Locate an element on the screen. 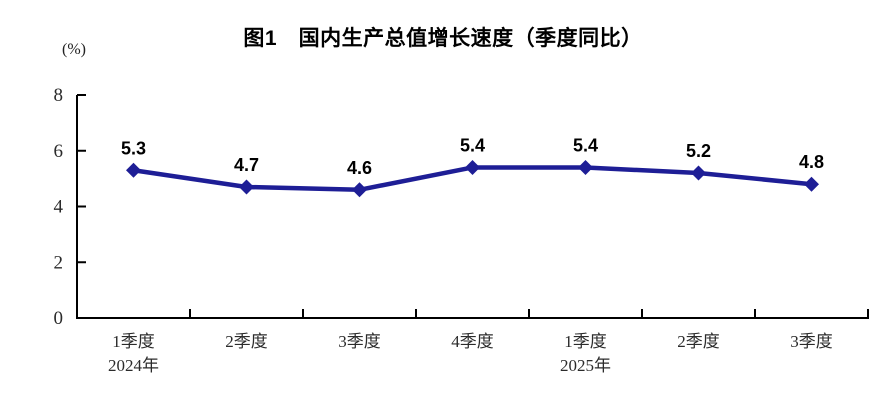 The height and width of the screenshot is (414, 886). y-axis-tick-label: 0 is located at coordinates (59, 318).